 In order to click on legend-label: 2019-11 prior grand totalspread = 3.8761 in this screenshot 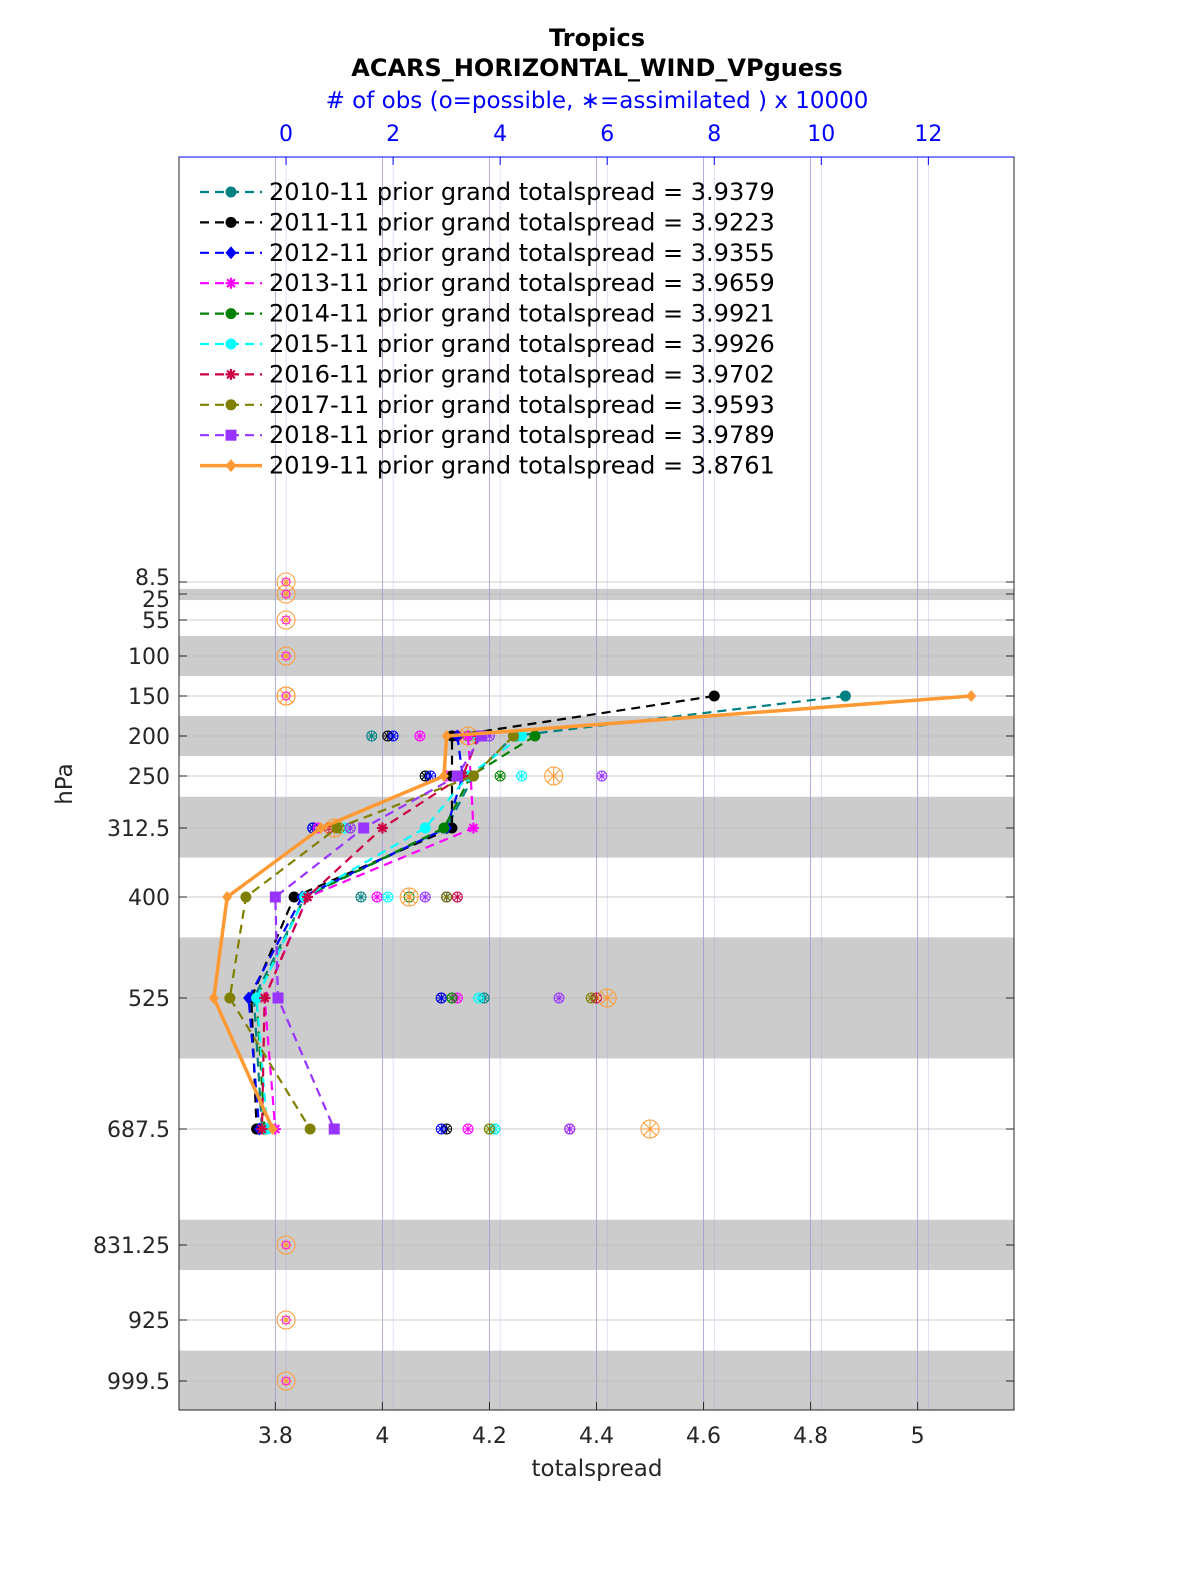, I will do `click(522, 466)`.